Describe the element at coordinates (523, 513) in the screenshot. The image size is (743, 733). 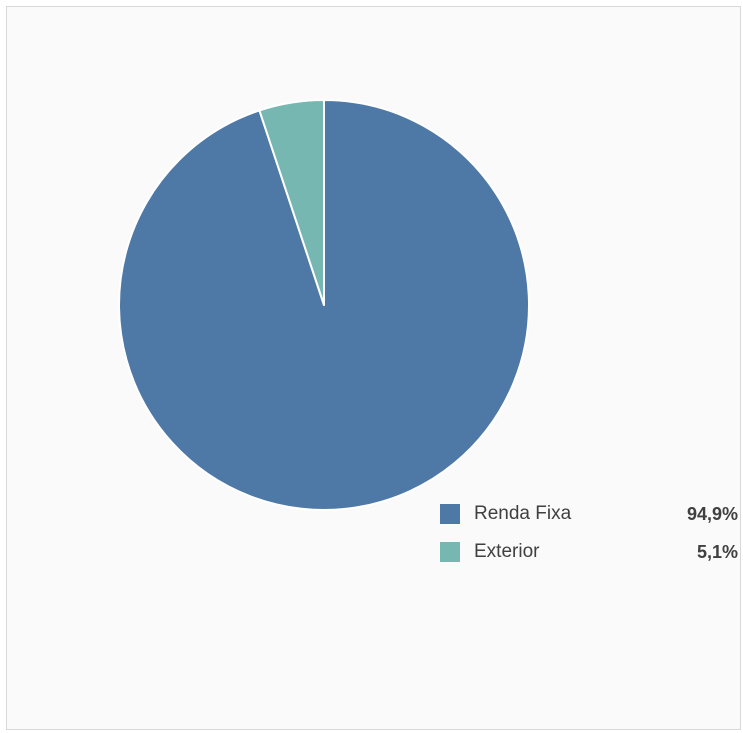
I see `legend-label-renda-fixa: Renda Fixa` at that location.